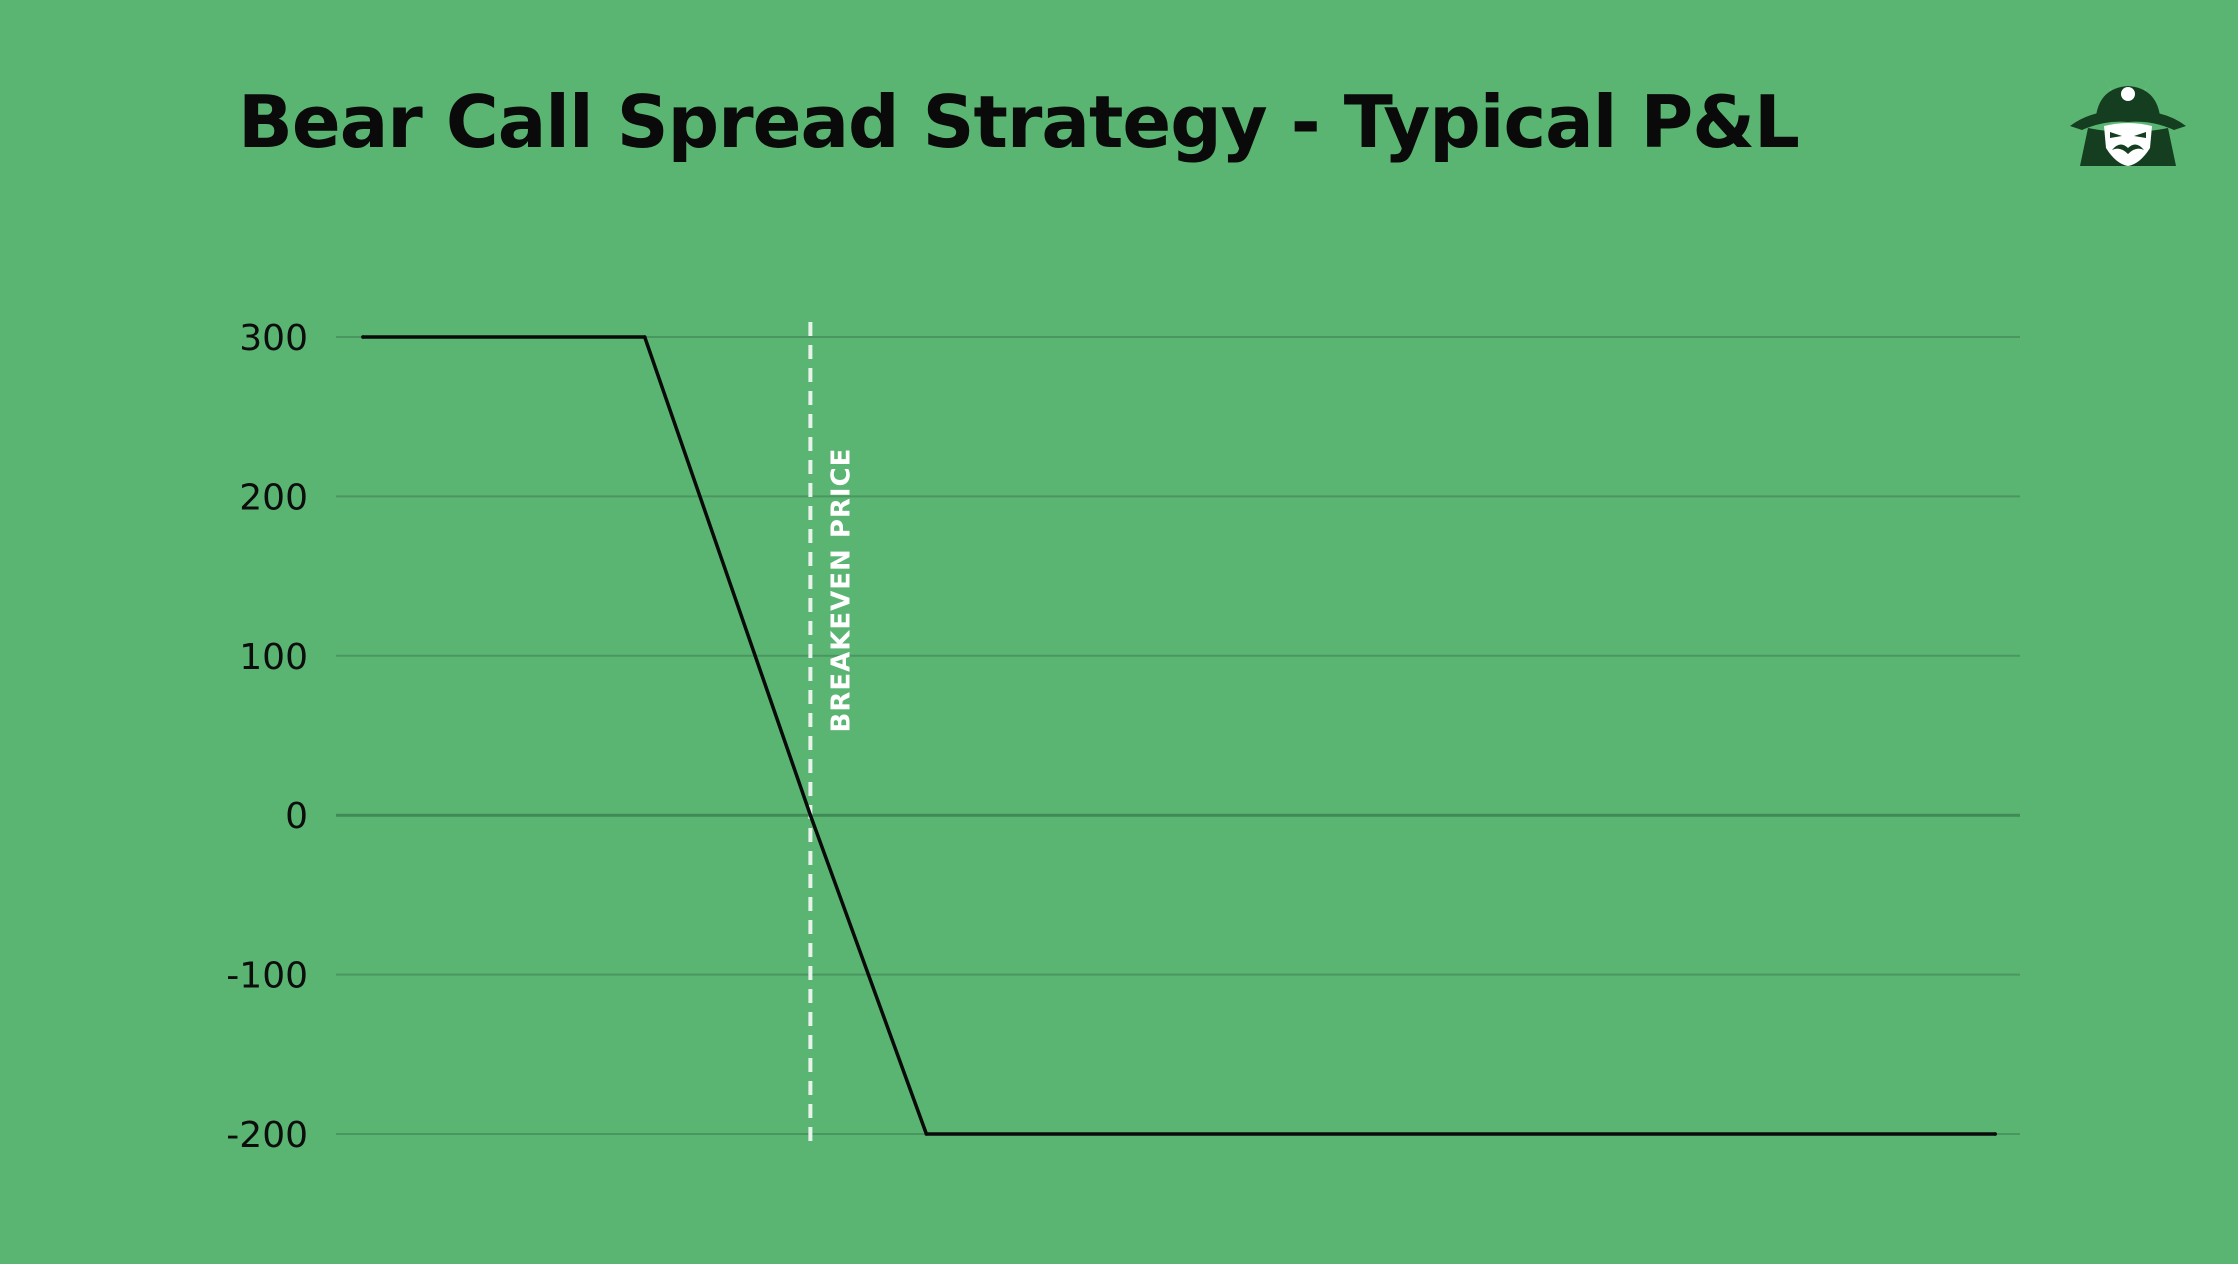 This screenshot has width=2238, height=1264. I want to click on y-tick-label: 200, so click(273, 497).